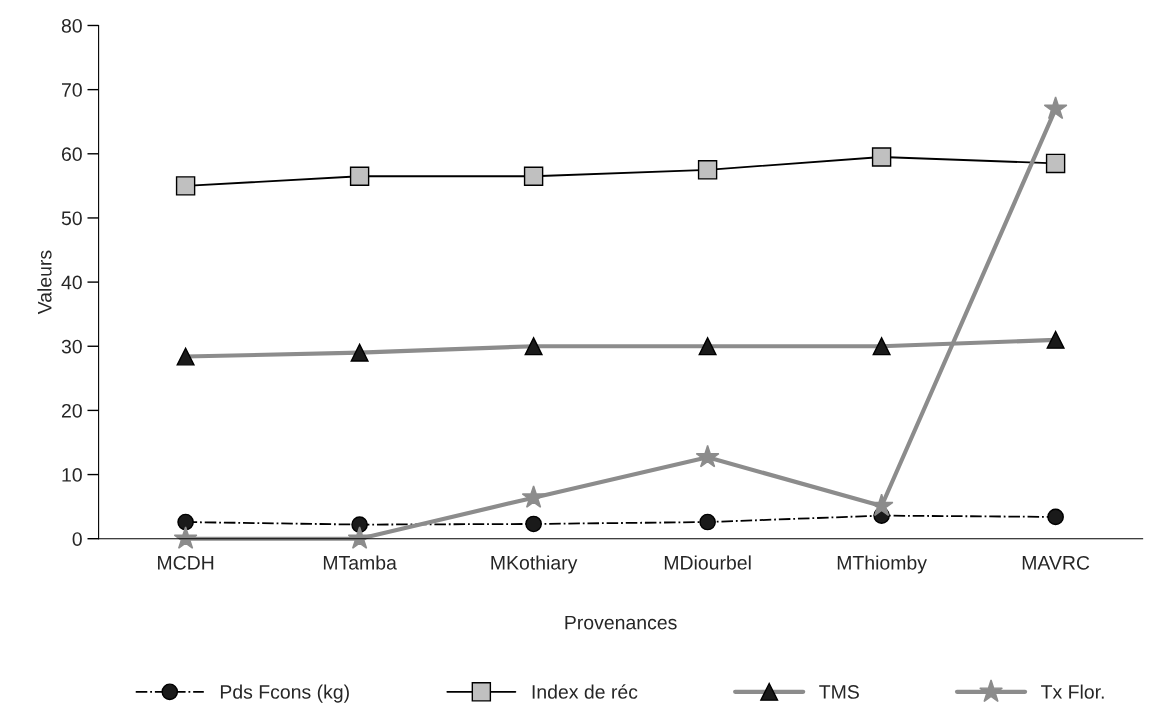  What do you see at coordinates (71, 410) in the screenshot?
I see `y-tick-label: 20` at bounding box center [71, 410].